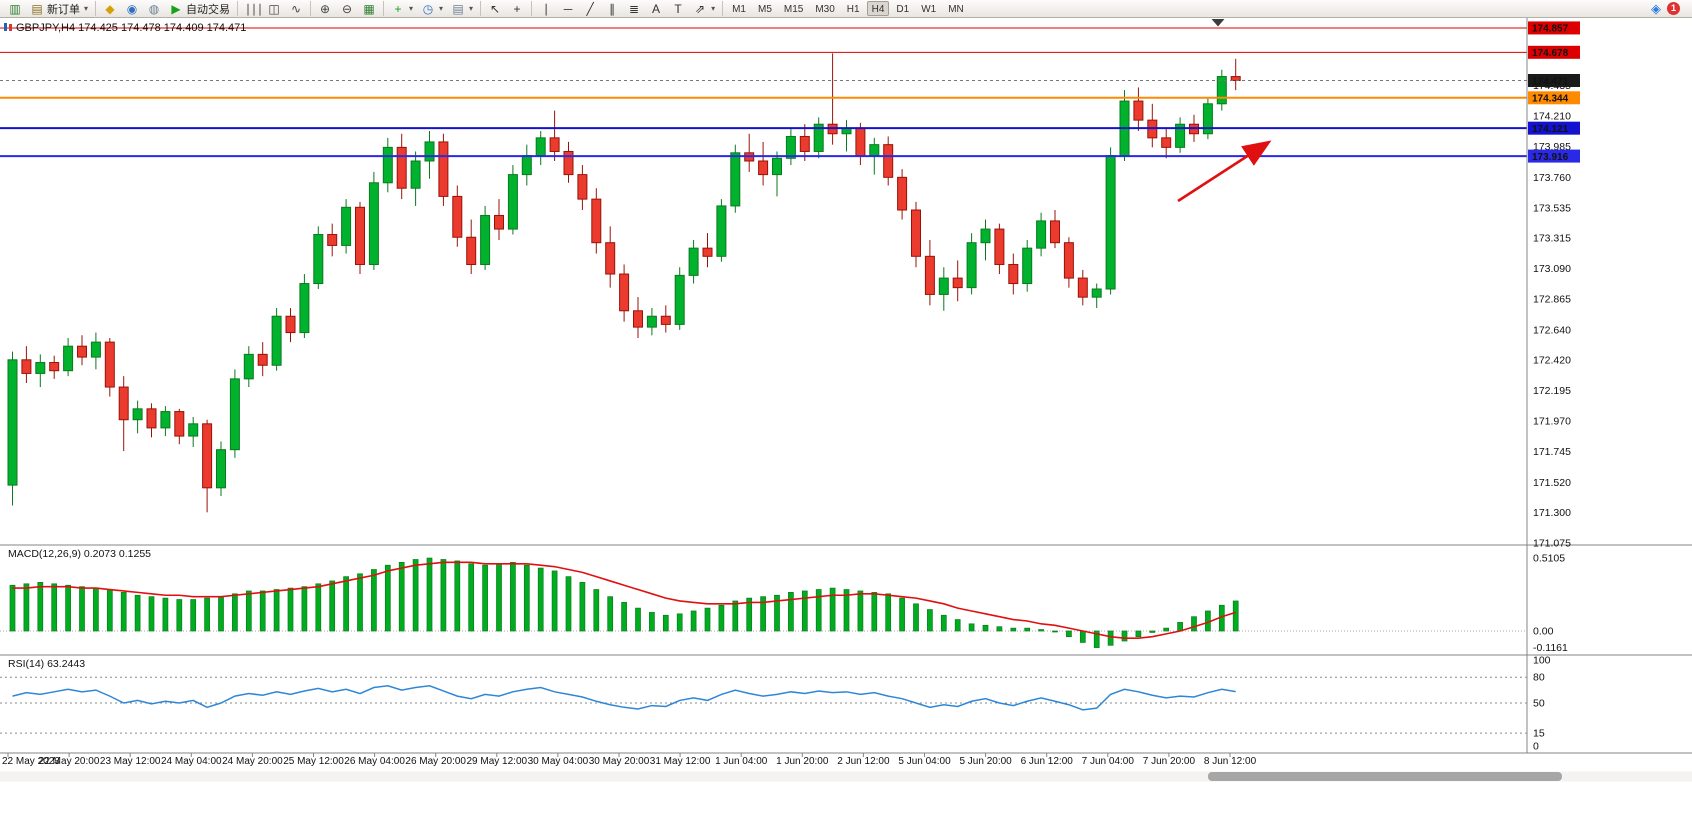 This screenshot has width=1692, height=837. What do you see at coordinates (462, 8) in the screenshot?
I see `templates-button: ▤ ▾` at bounding box center [462, 8].